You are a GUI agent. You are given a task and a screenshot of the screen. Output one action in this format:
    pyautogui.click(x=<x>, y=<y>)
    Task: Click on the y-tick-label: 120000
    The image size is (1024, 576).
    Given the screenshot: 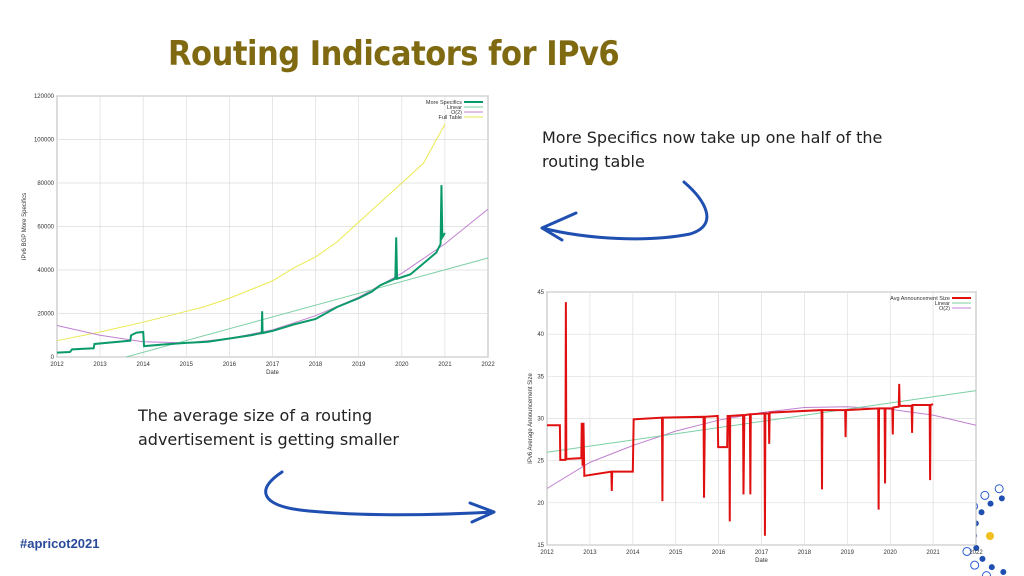 What is the action you would take?
    pyautogui.click(x=44, y=97)
    